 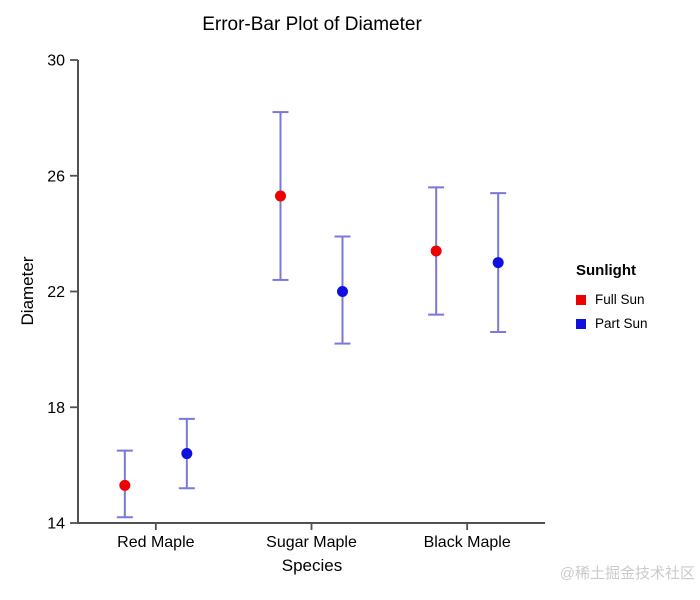 I want to click on legend: Sunlight Full Sun Part Sun, so click(x=636, y=301).